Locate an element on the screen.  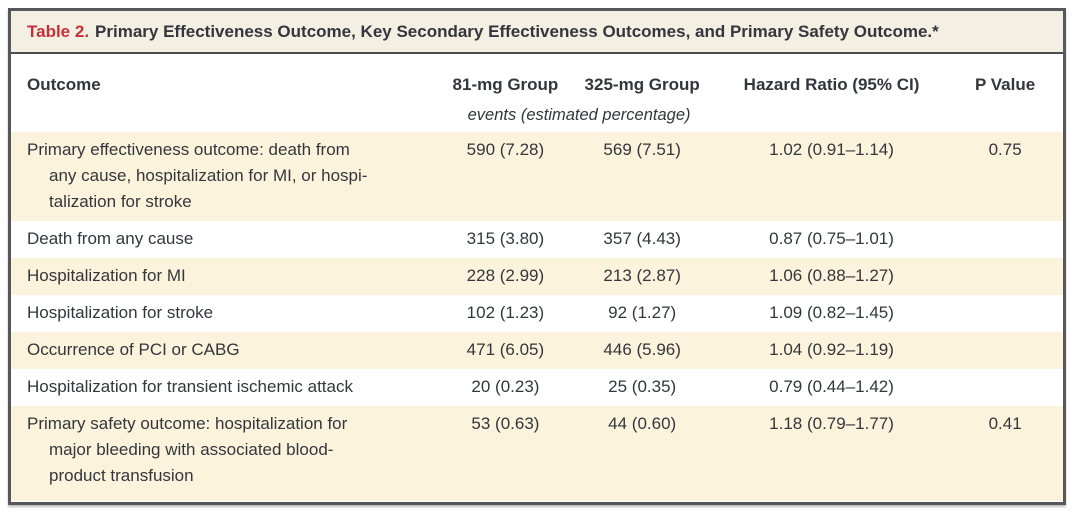
cell-81mg: 315 (3.80) is located at coordinates (505, 238).